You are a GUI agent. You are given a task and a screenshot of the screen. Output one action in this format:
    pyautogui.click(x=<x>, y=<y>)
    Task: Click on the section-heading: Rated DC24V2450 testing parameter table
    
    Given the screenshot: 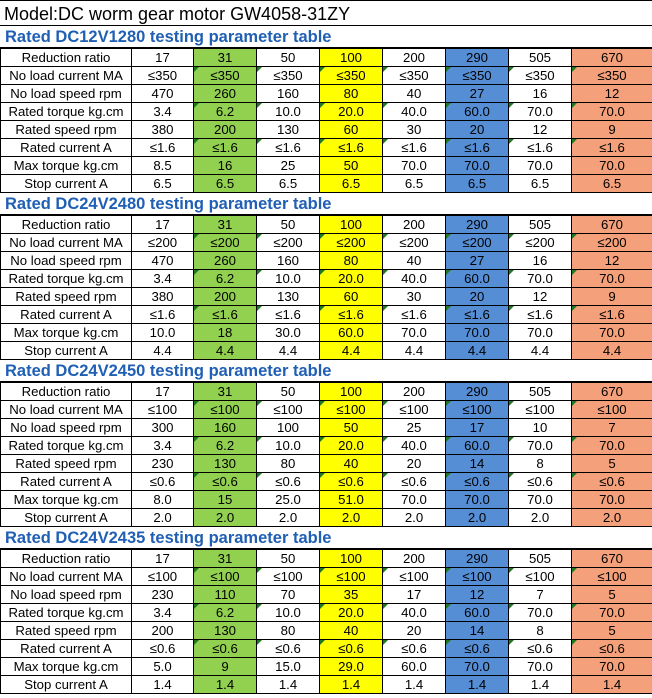 What is the action you would take?
    pyautogui.click(x=326, y=371)
    